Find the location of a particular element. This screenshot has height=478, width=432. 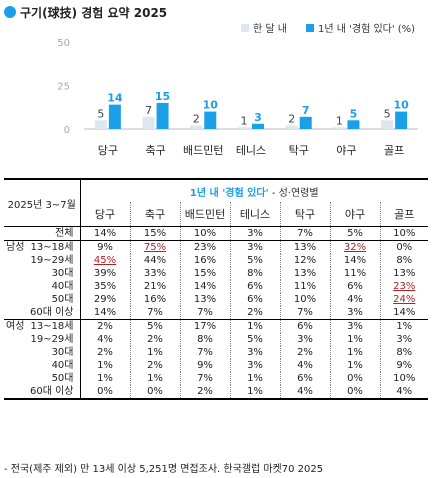

table-row: 50대 29% 16% 13% 6% 10% 4% 24% is located at coordinates (216, 299).